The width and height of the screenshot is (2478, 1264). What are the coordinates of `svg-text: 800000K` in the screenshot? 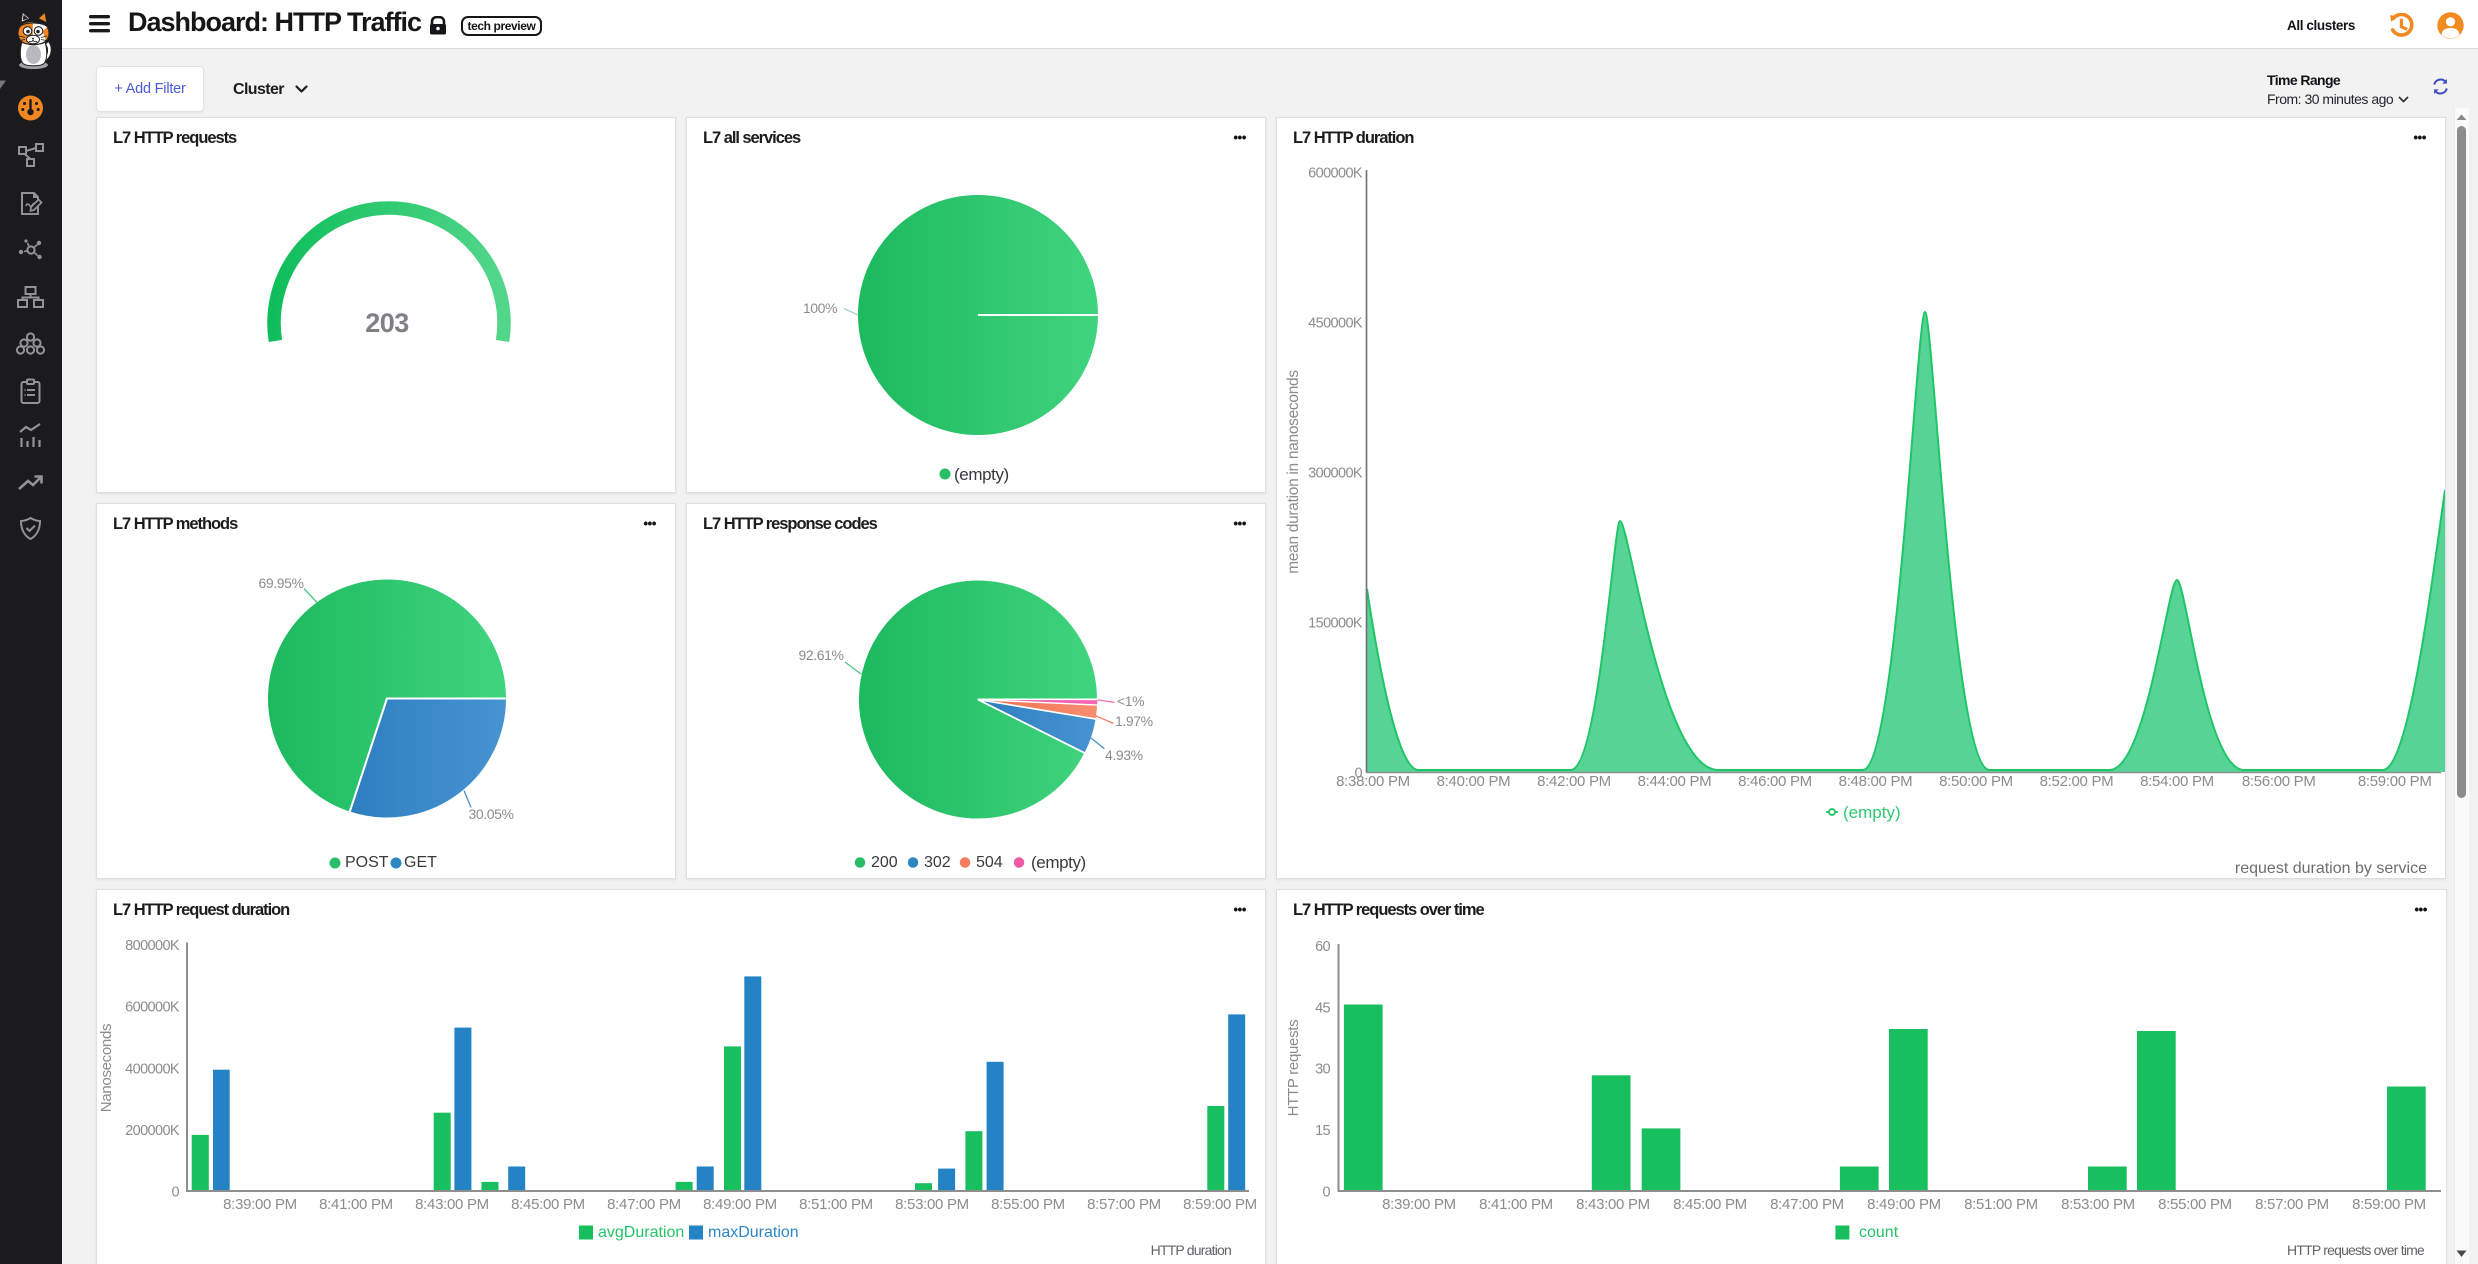 It's located at (152, 946).